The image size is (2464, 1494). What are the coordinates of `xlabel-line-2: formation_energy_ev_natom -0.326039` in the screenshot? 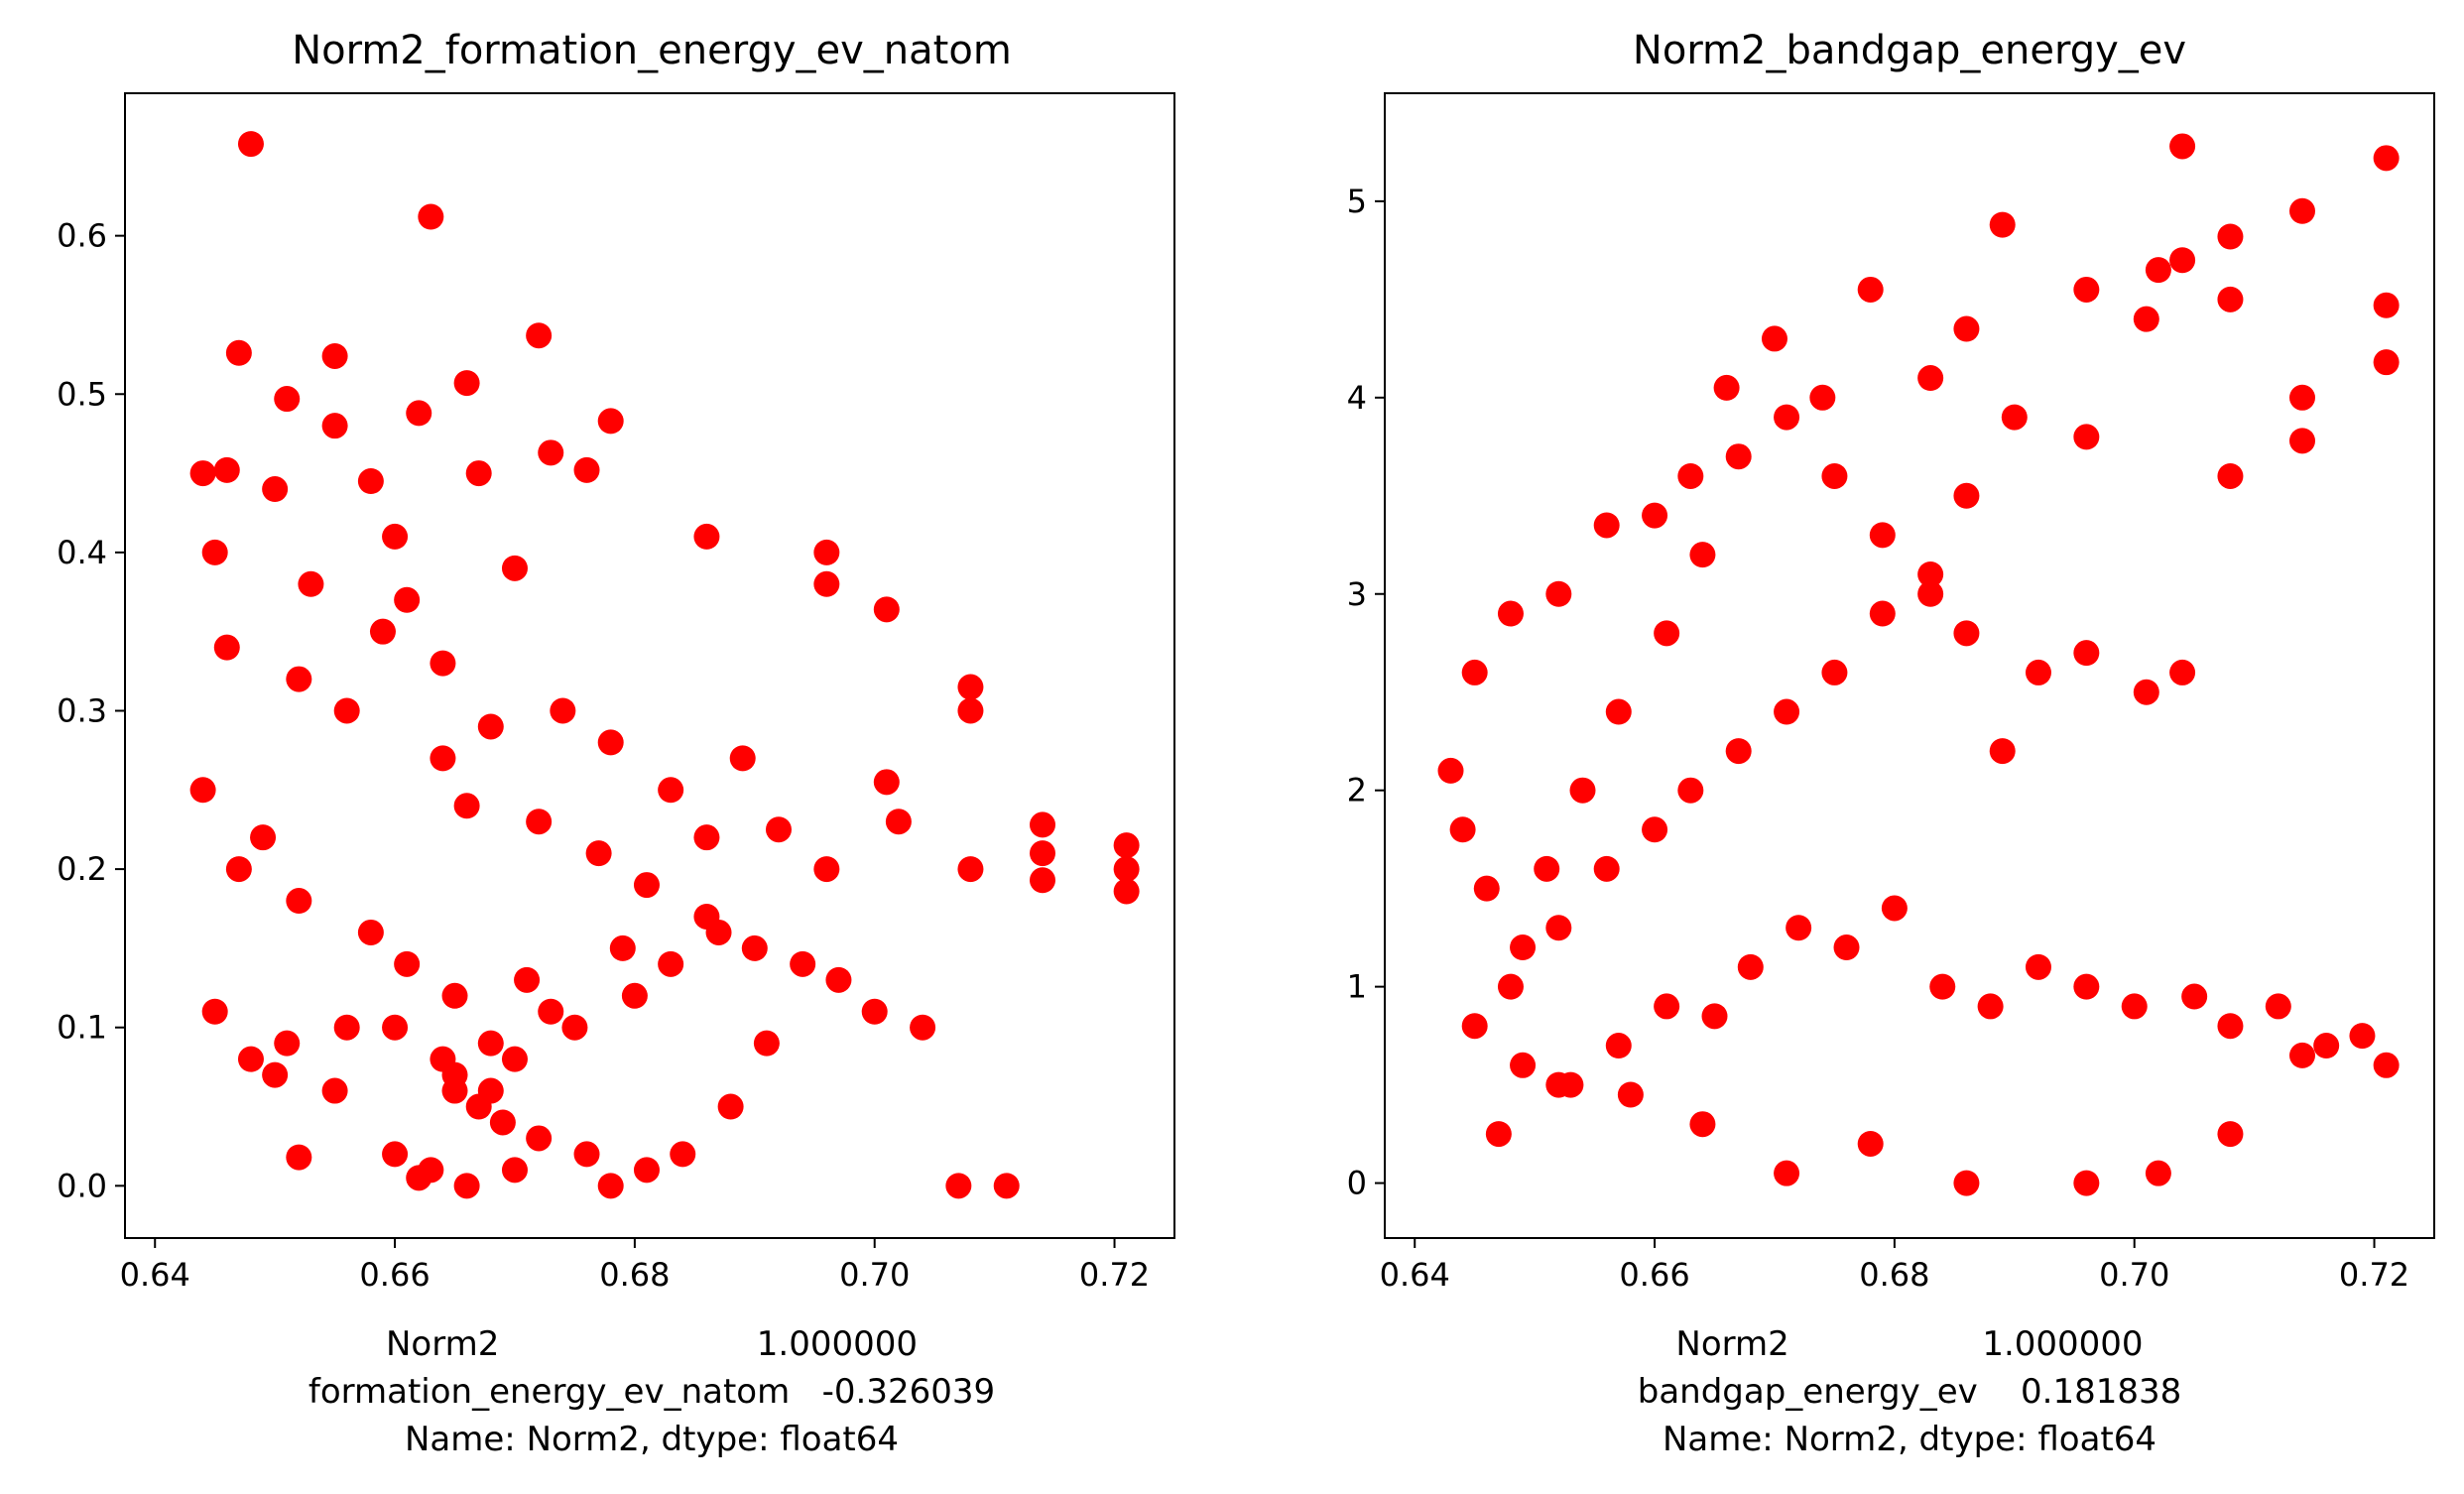 It's located at (651, 1392).